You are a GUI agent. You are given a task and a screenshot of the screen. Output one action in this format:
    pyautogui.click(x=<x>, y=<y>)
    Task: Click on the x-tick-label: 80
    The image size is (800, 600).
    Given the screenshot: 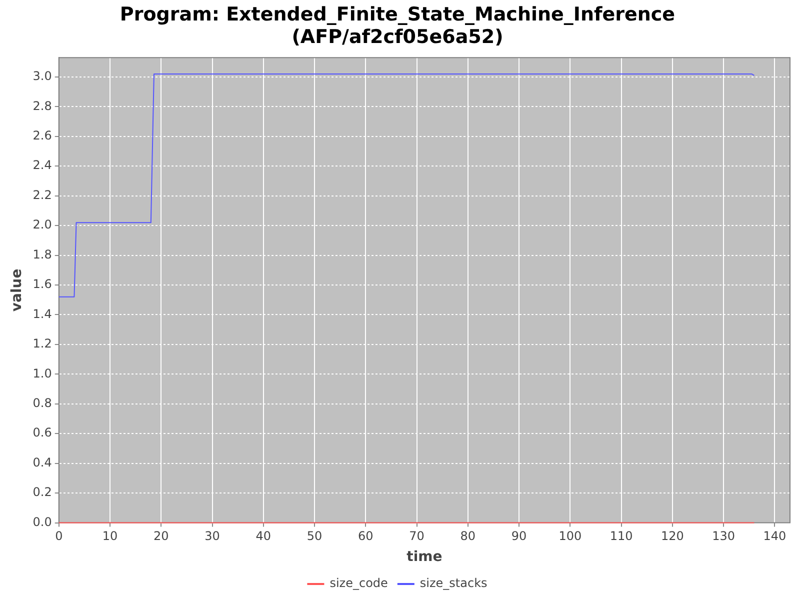 What is the action you would take?
    pyautogui.click(x=468, y=536)
    